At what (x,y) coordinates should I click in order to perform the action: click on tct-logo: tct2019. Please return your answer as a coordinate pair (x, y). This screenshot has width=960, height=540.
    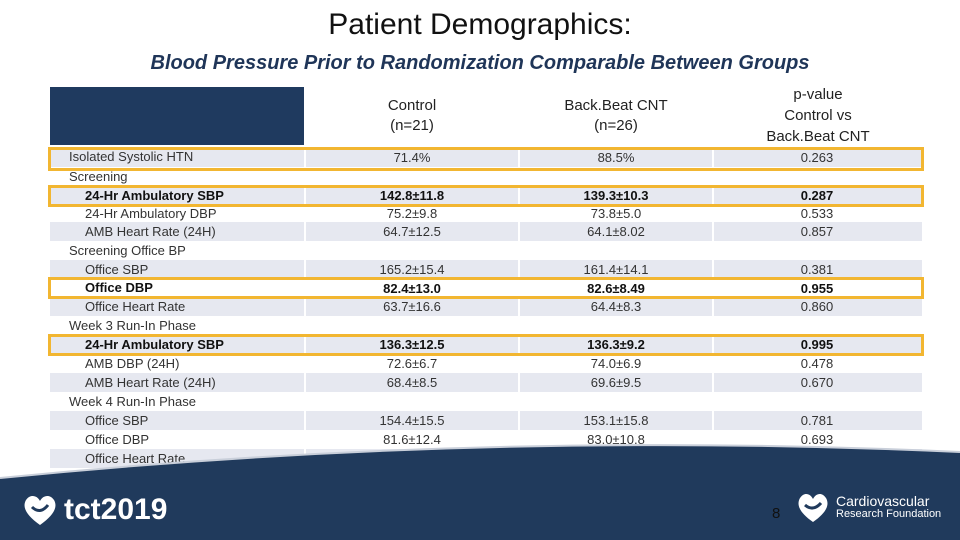
    Looking at the image, I should click on (94, 510).